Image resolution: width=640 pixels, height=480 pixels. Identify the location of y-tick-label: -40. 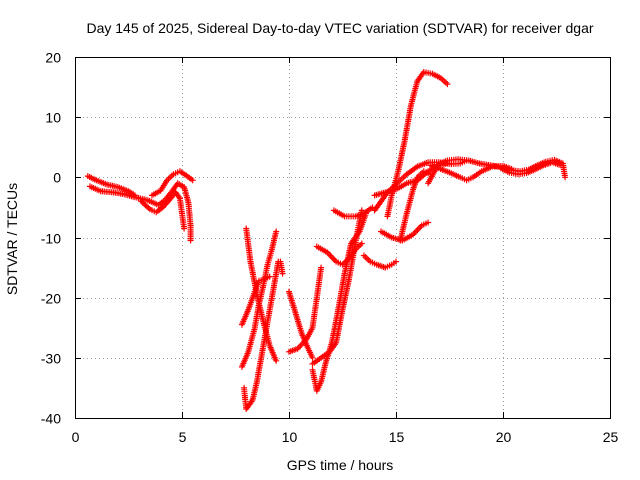
(51, 419).